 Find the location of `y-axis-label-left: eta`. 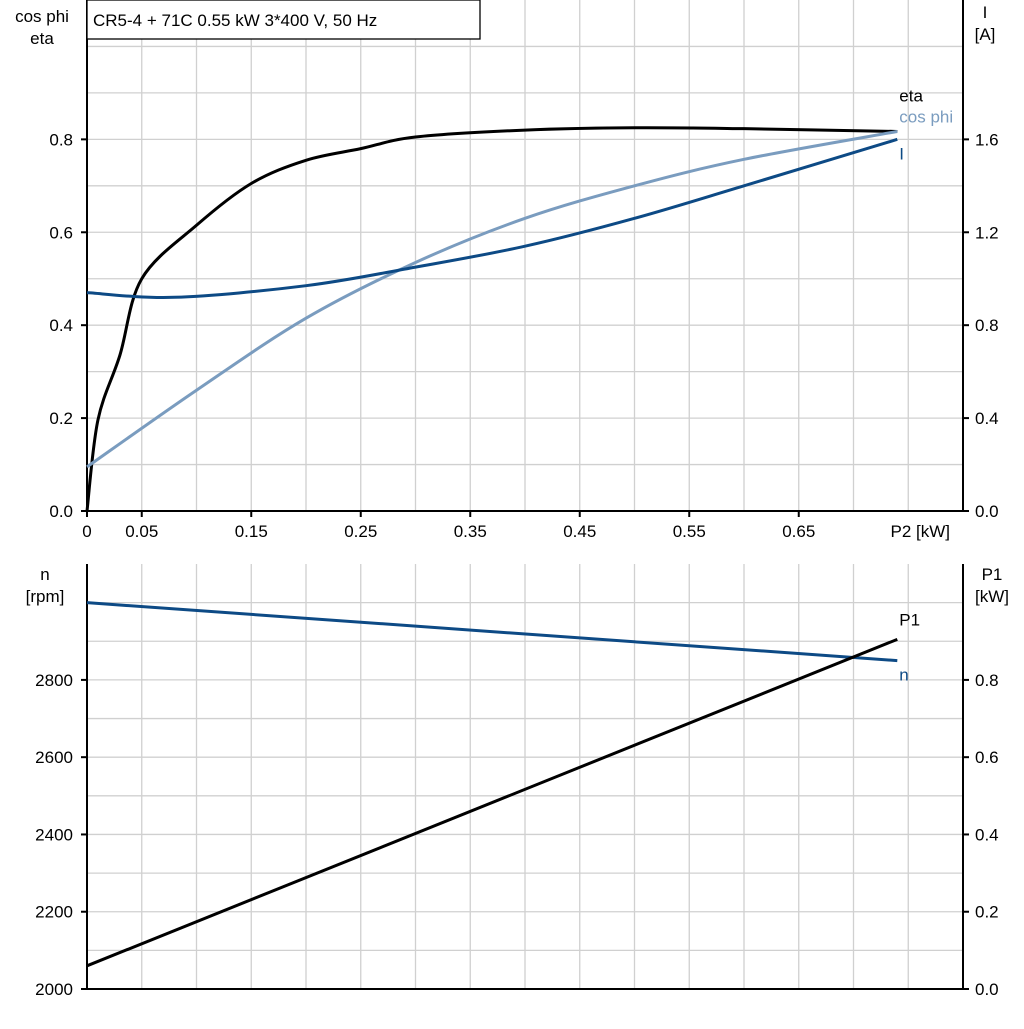

y-axis-label-left: eta is located at coordinates (42, 38).